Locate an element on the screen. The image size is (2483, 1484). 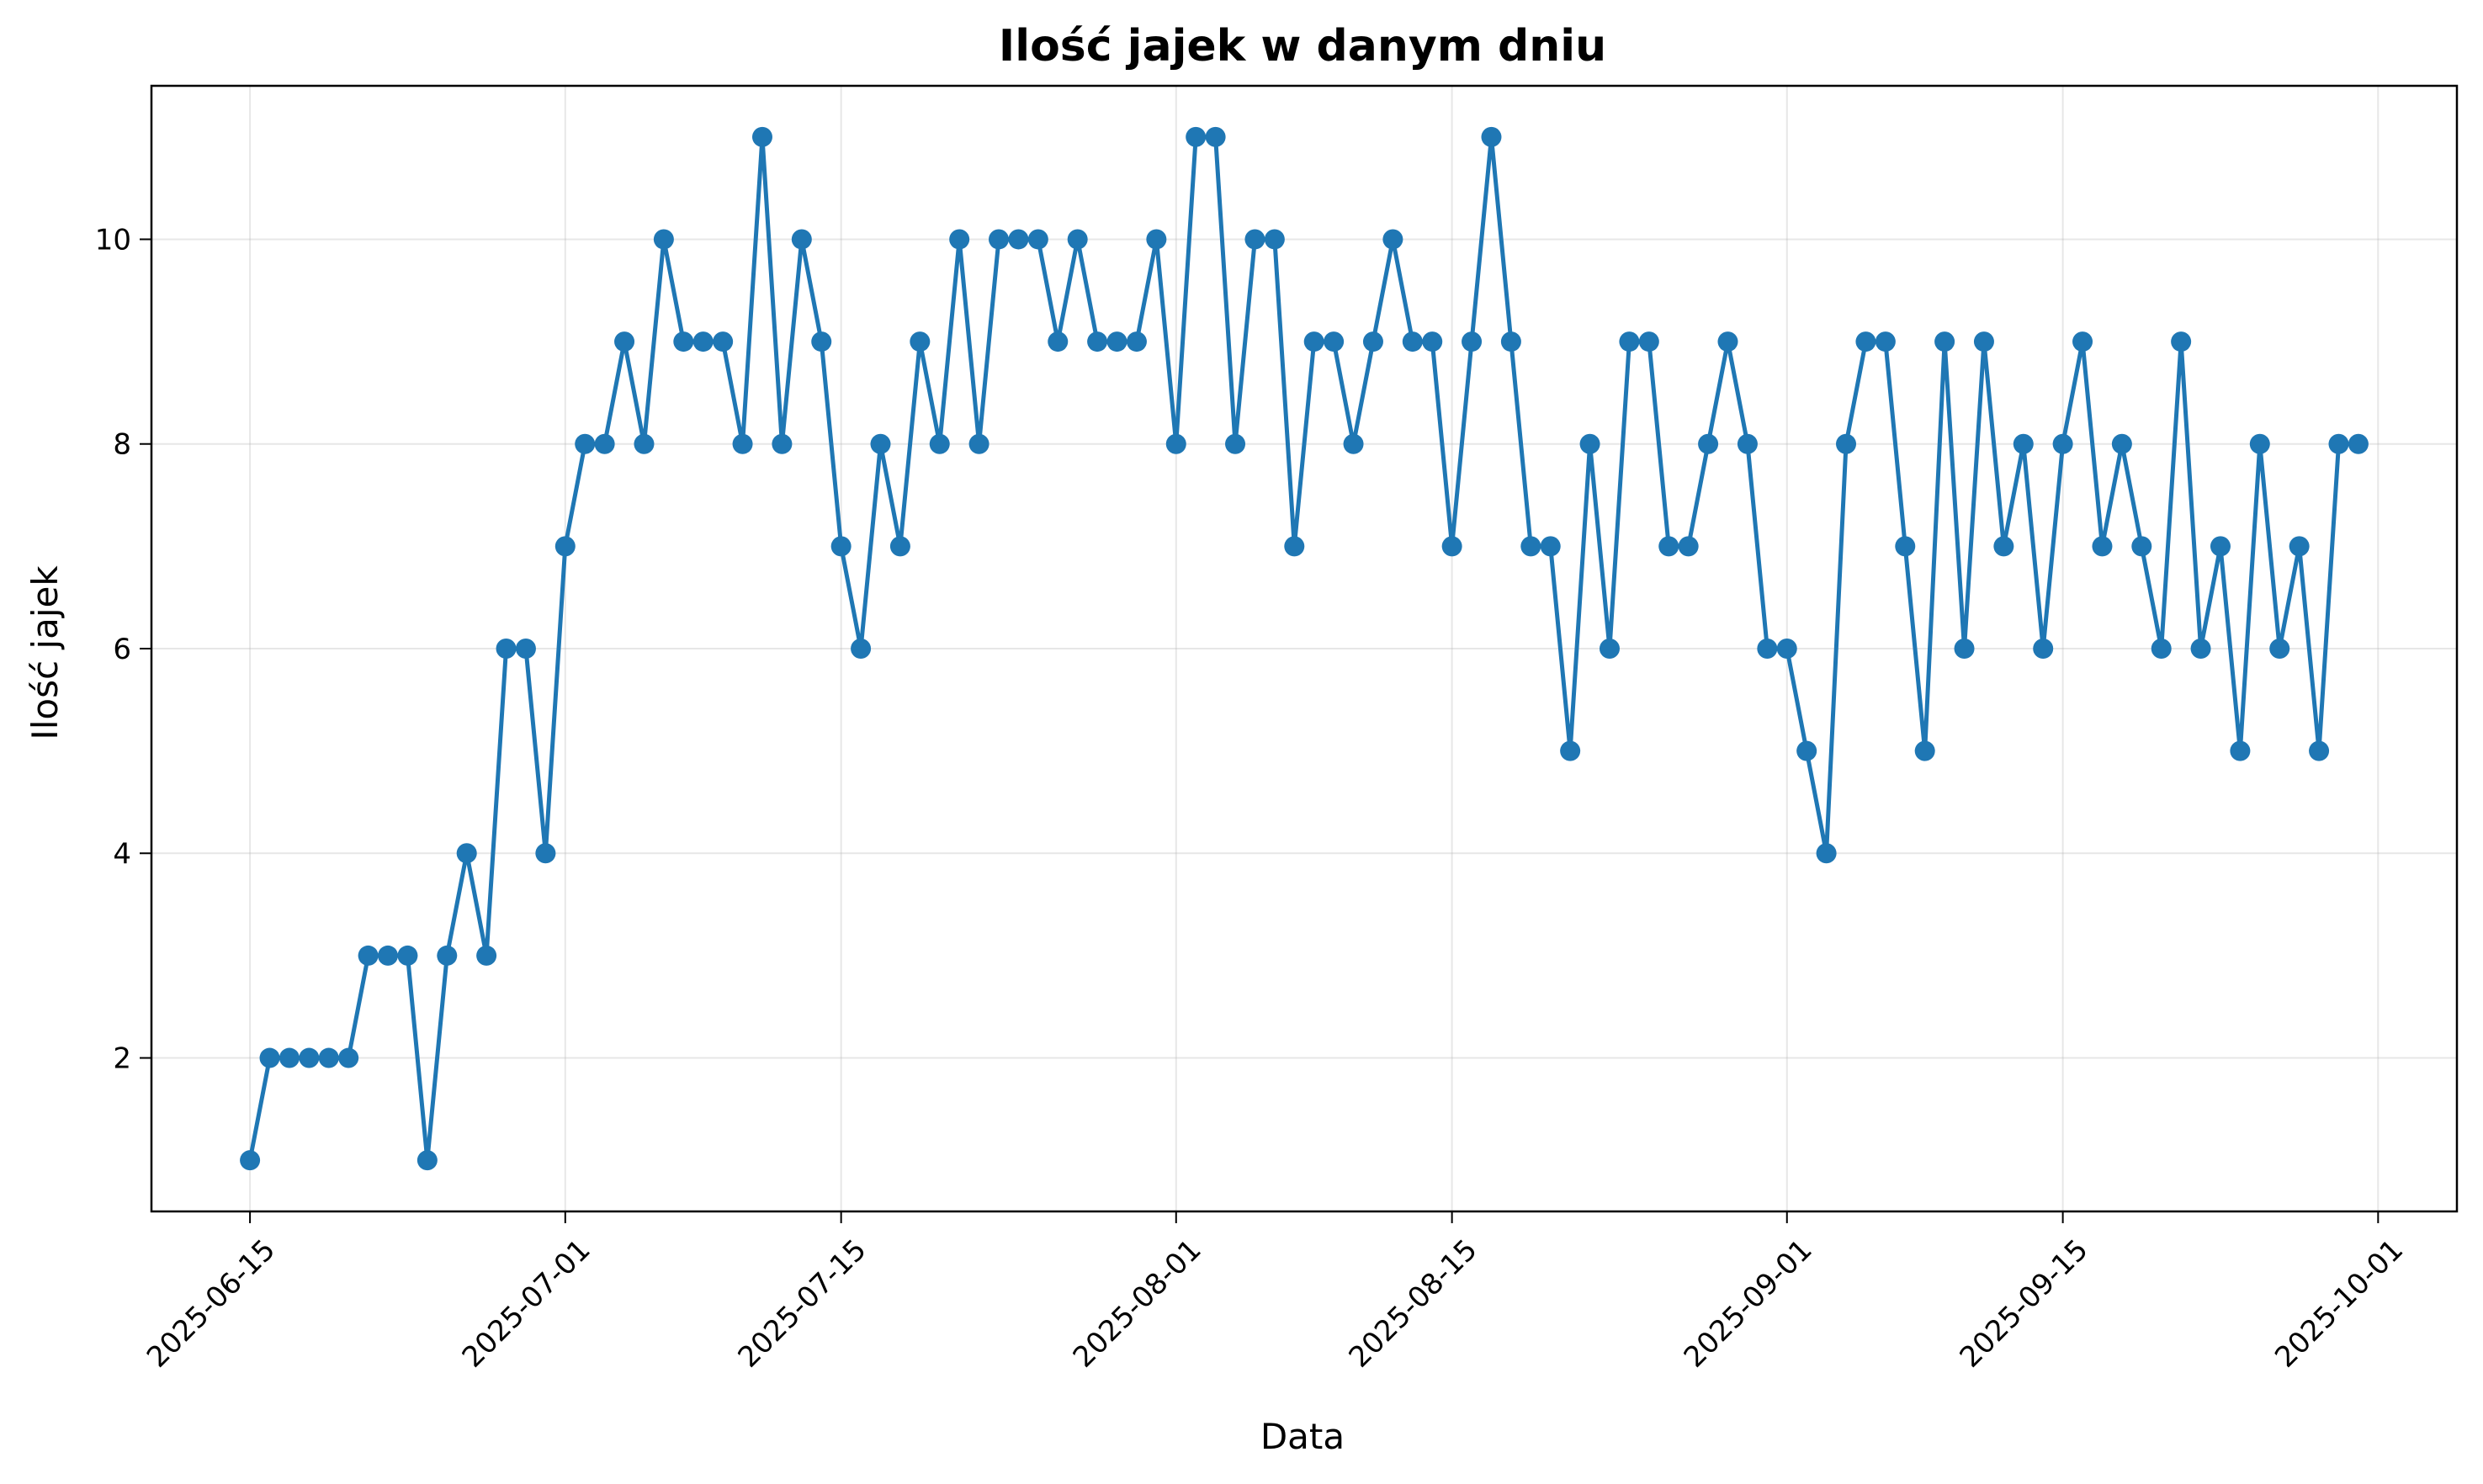
y-tick-label: 2 is located at coordinates (122, 1059).